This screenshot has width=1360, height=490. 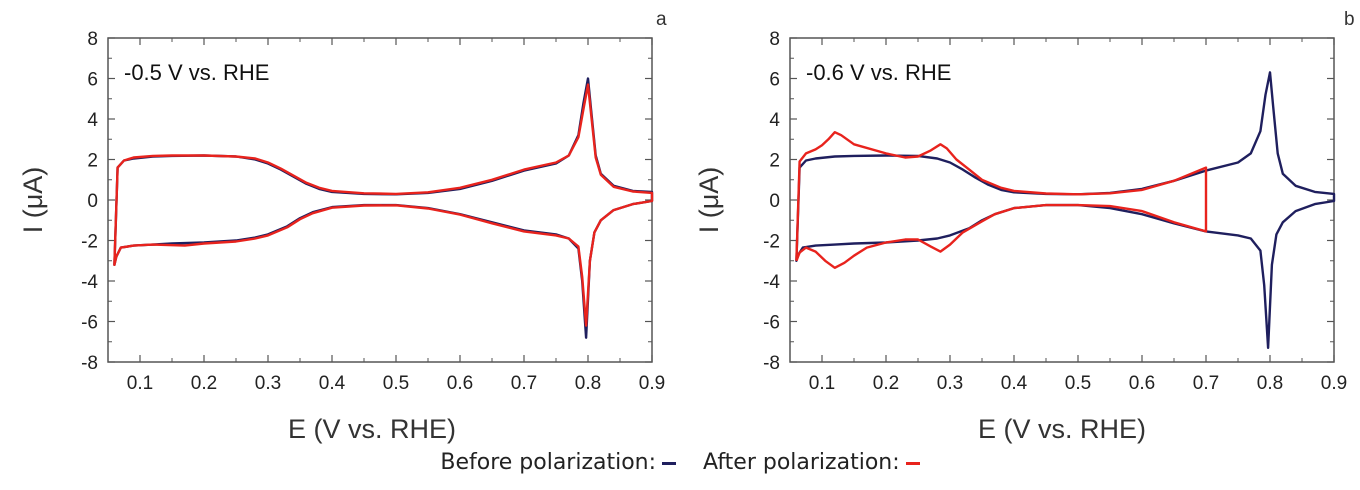 I want to click on panel-b-after-polarization-curve, so click(x=1001, y=200).